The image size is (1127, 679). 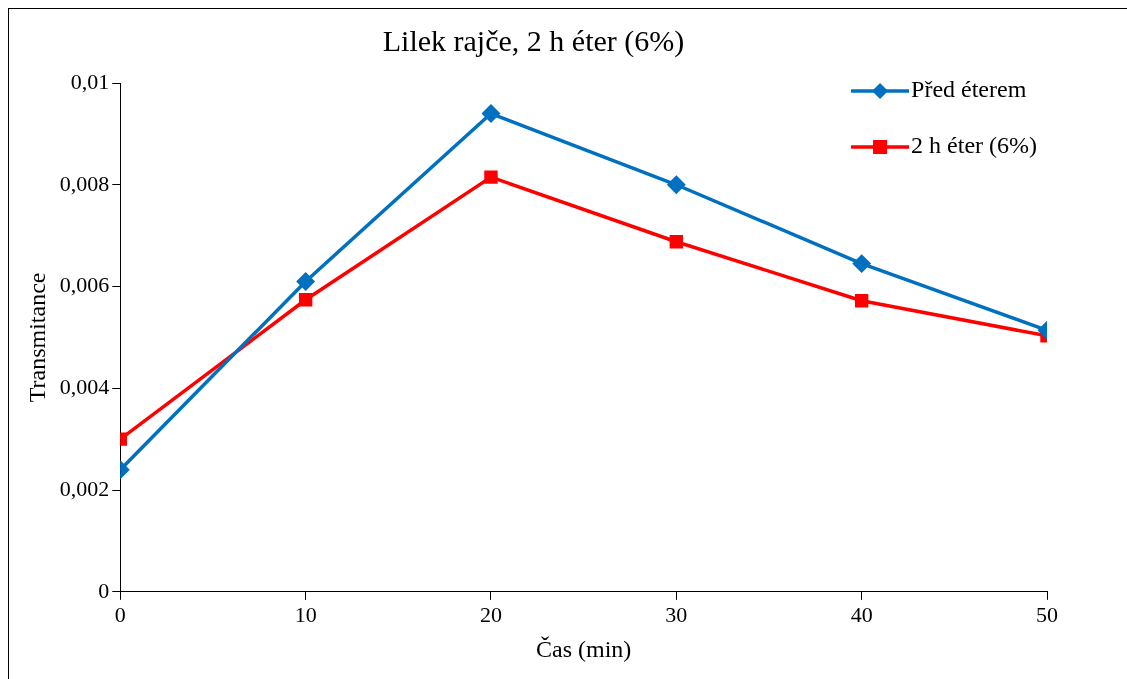 What do you see at coordinates (533, 40) in the screenshot?
I see `chart-title: Lilek rajče, 2 h éter (6%)` at bounding box center [533, 40].